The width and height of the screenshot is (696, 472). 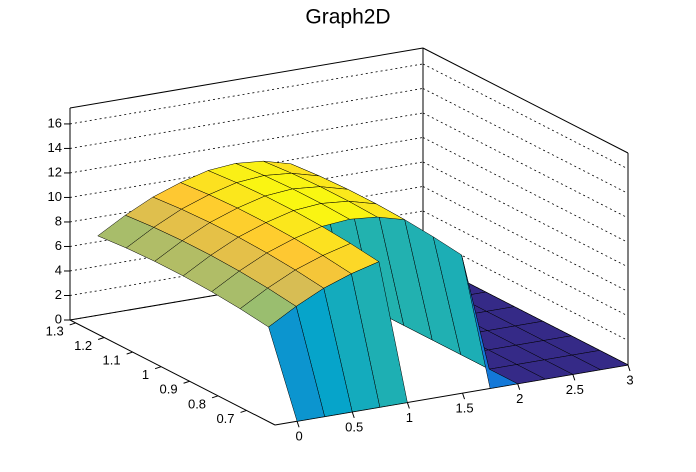 I want to click on z-tick-label: 8, so click(x=58, y=220).